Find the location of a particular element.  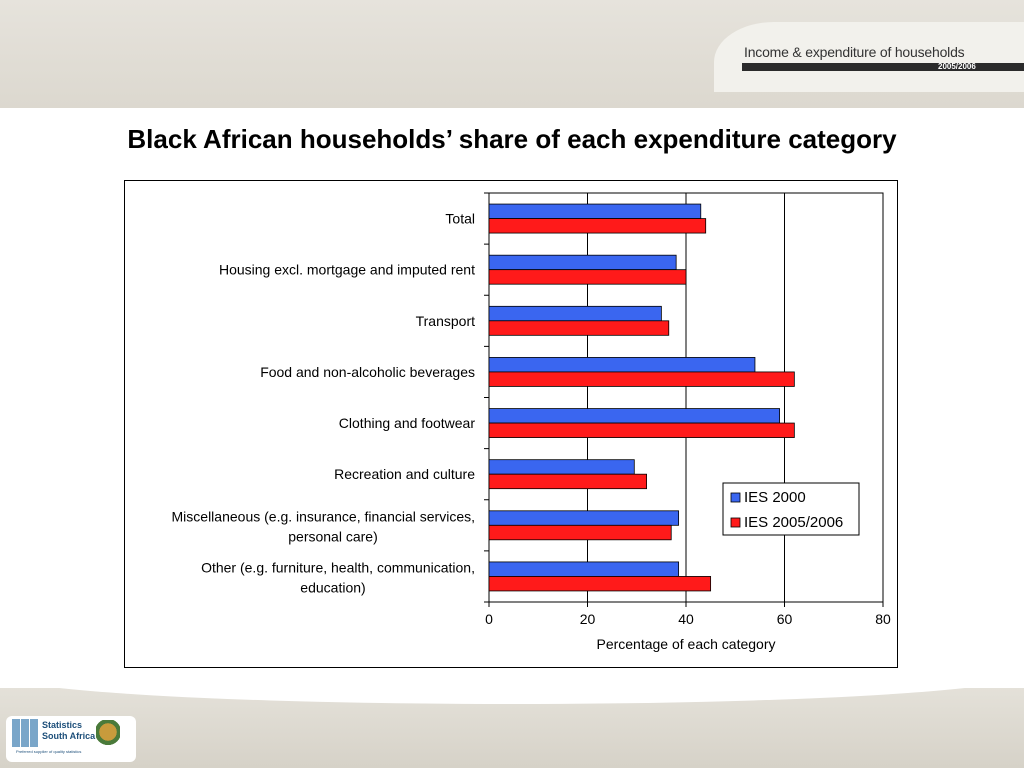

legend-label: IES 2000 is located at coordinates (775, 497).